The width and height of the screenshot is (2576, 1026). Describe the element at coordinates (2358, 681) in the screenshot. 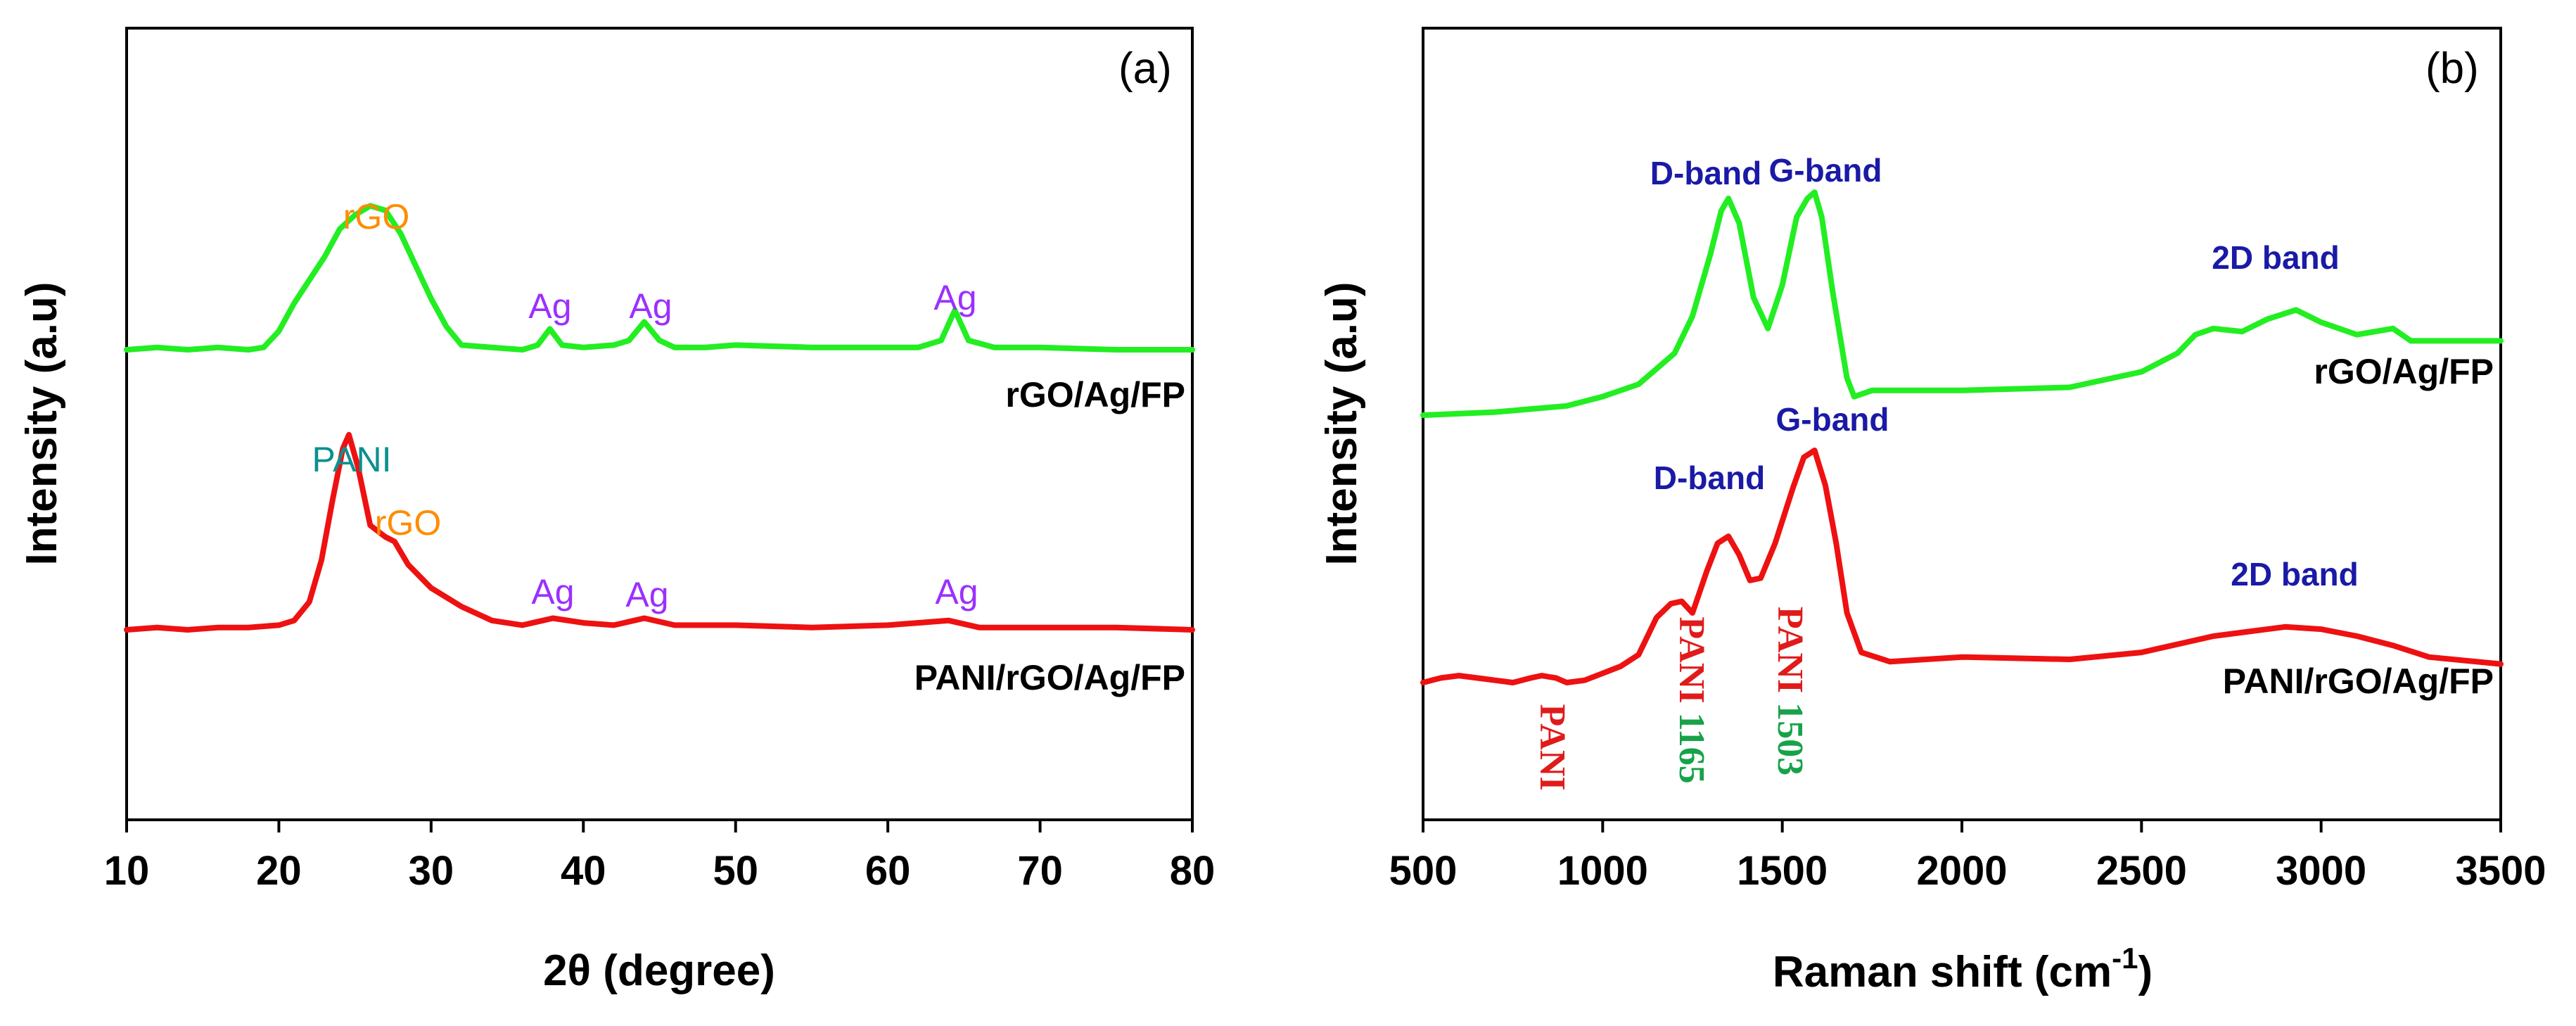

I see `panel-b-sample-label-pani: PANI/rGO/Ag/FP` at that location.